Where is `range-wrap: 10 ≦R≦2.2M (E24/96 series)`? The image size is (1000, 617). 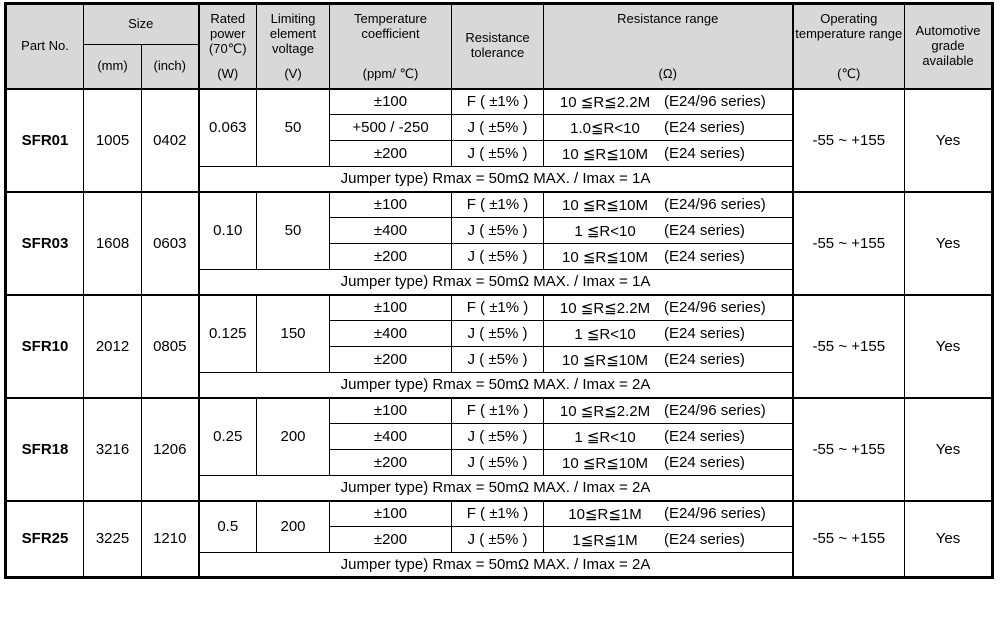 range-wrap: 10 ≦R≦2.2M (E24/96 series) is located at coordinates (668, 102).